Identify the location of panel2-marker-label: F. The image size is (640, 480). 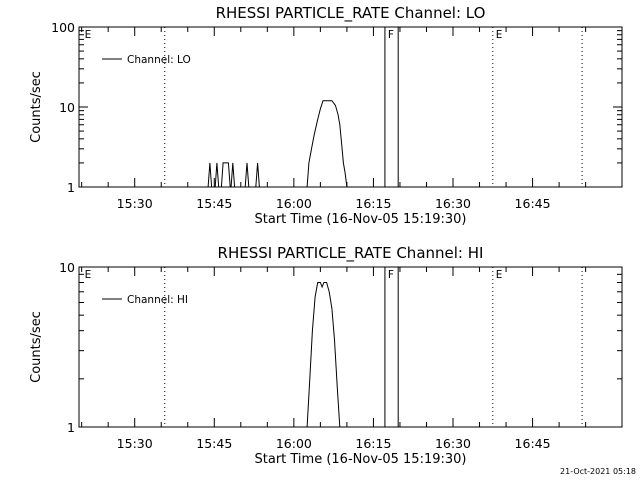
(391, 275).